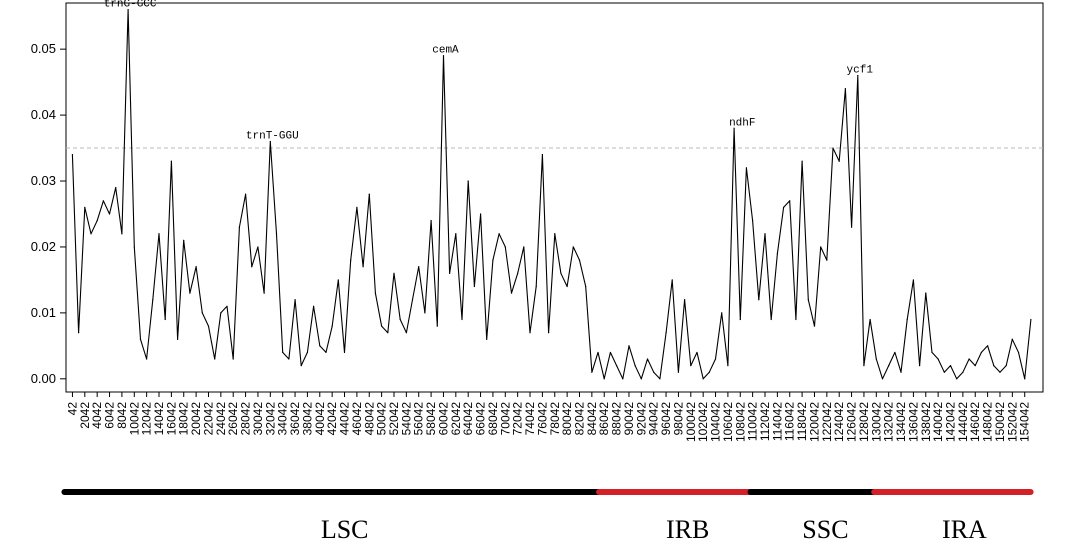 The height and width of the screenshot is (548, 1065). What do you see at coordinates (678, 419) in the screenshot?
I see `x-tick-label: 98042` at bounding box center [678, 419].